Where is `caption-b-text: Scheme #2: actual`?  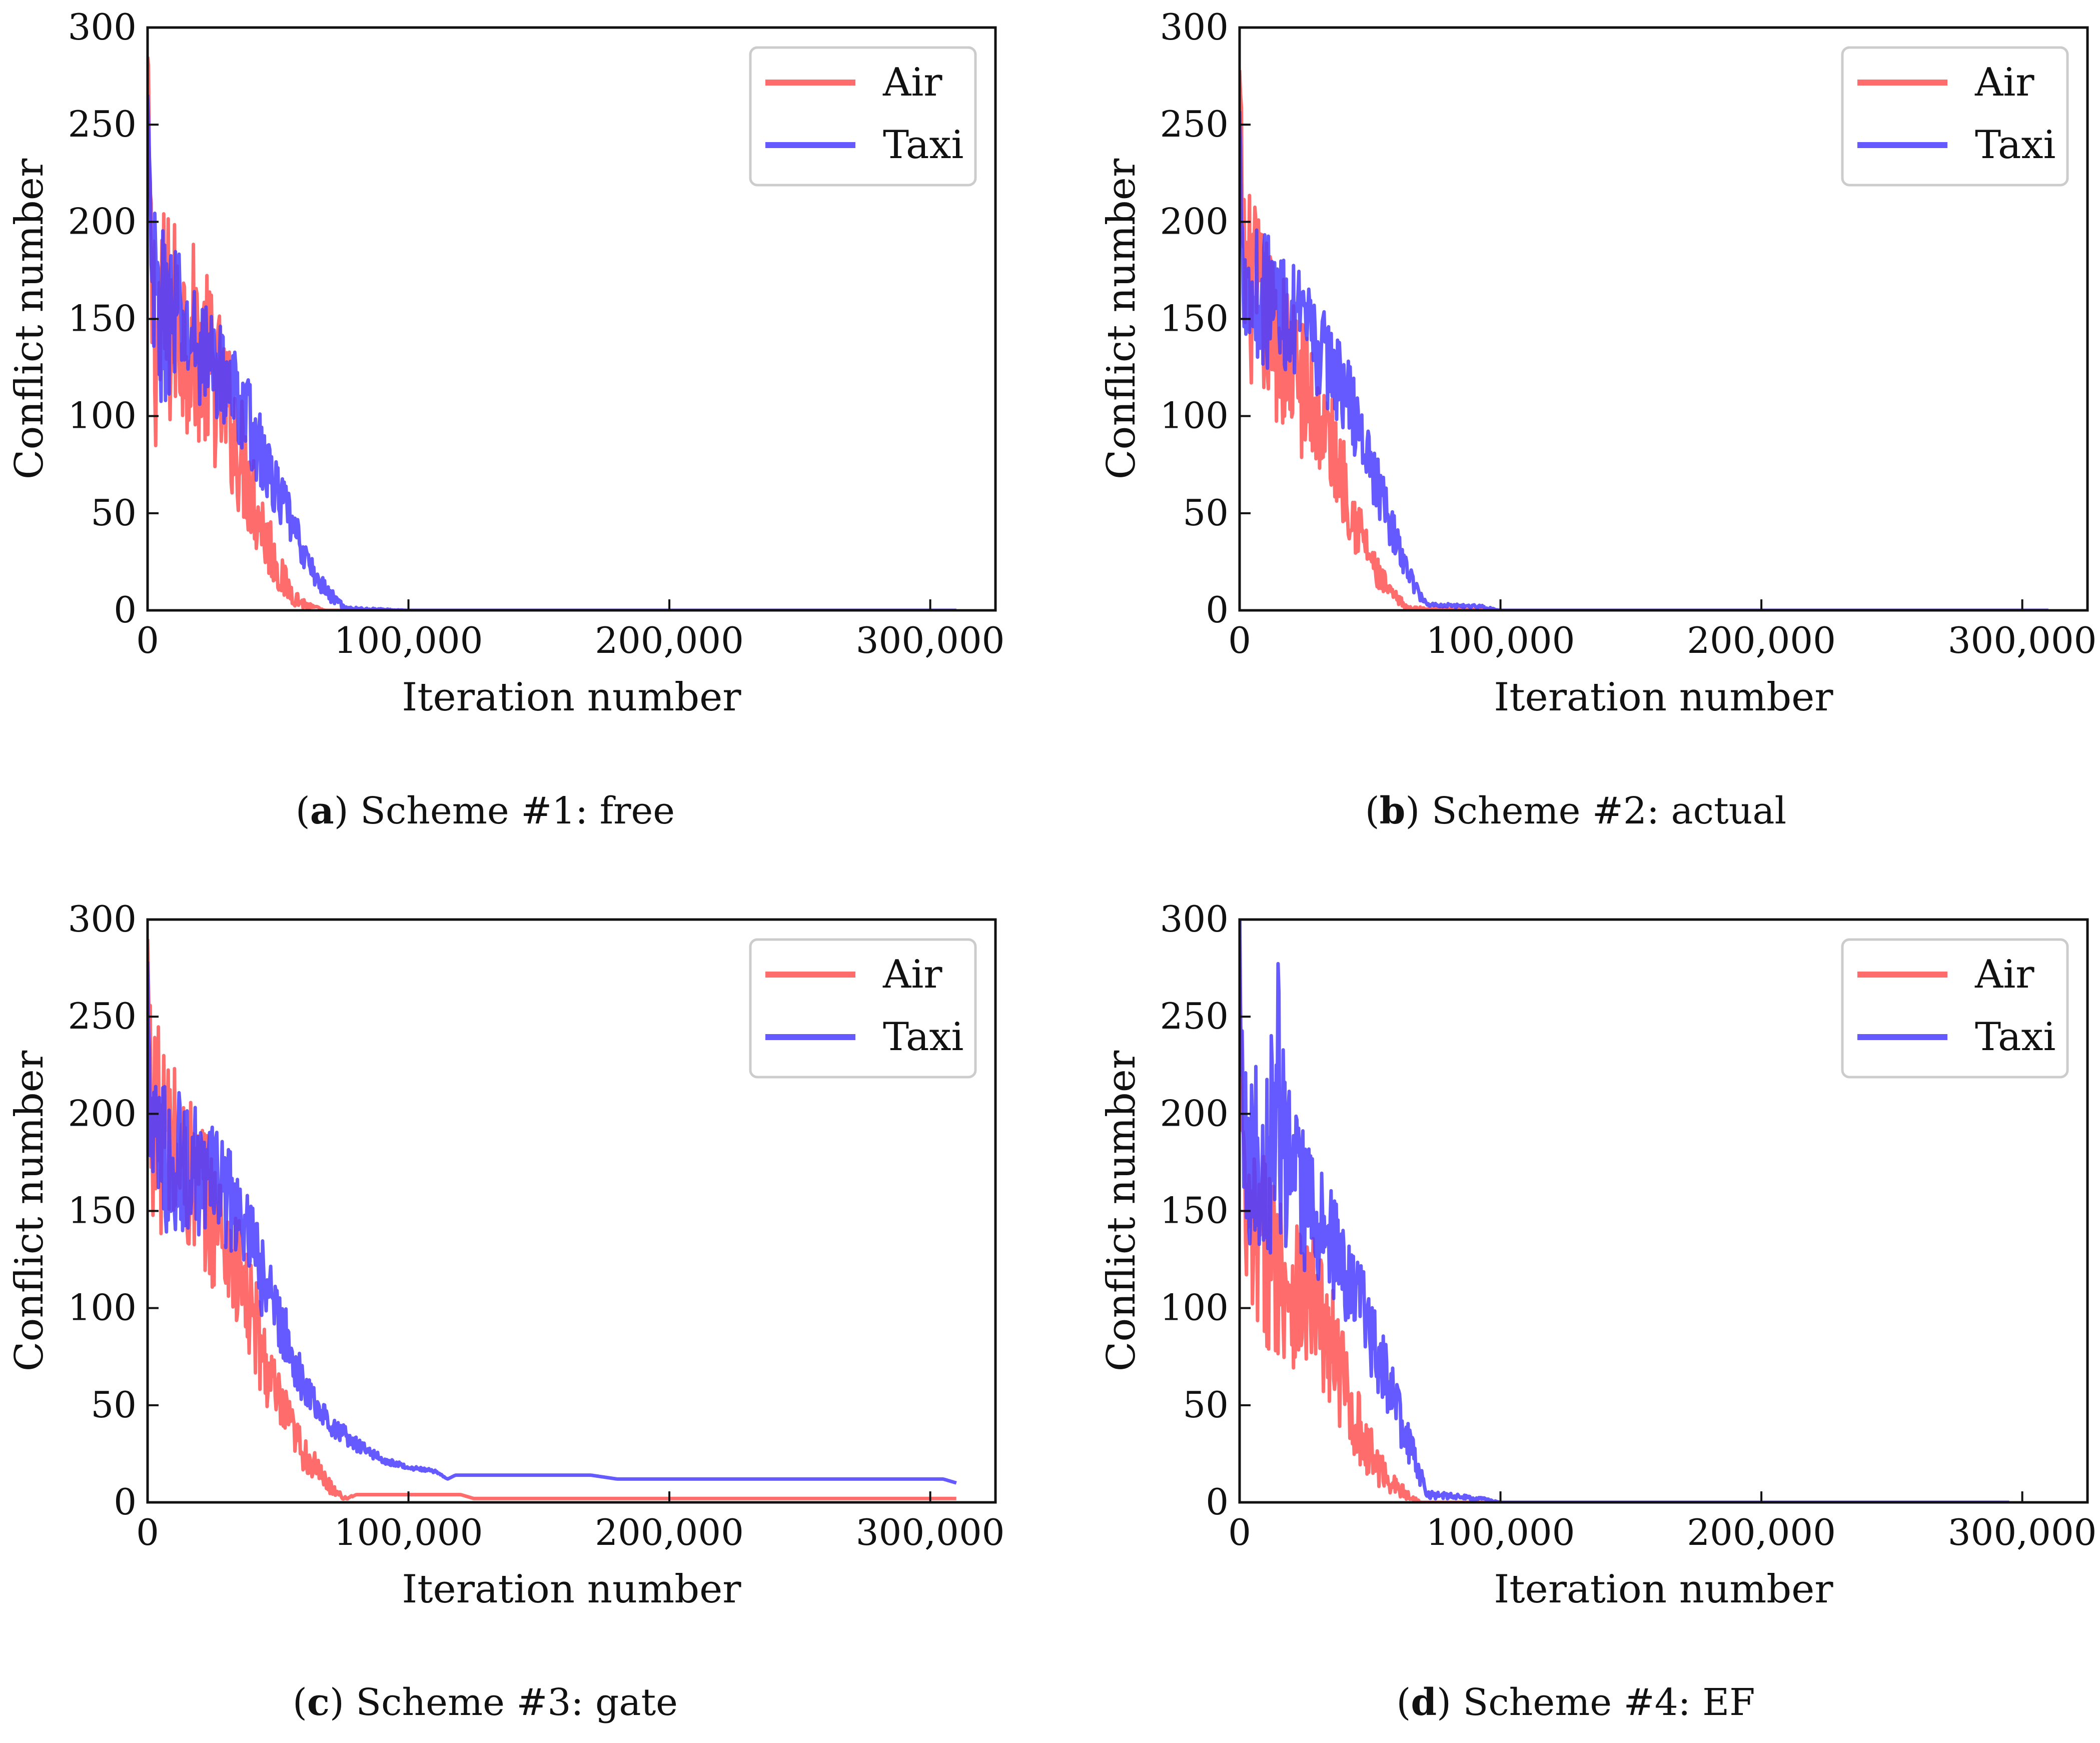 caption-b-text: Scheme #2: actual is located at coordinates (1609, 810).